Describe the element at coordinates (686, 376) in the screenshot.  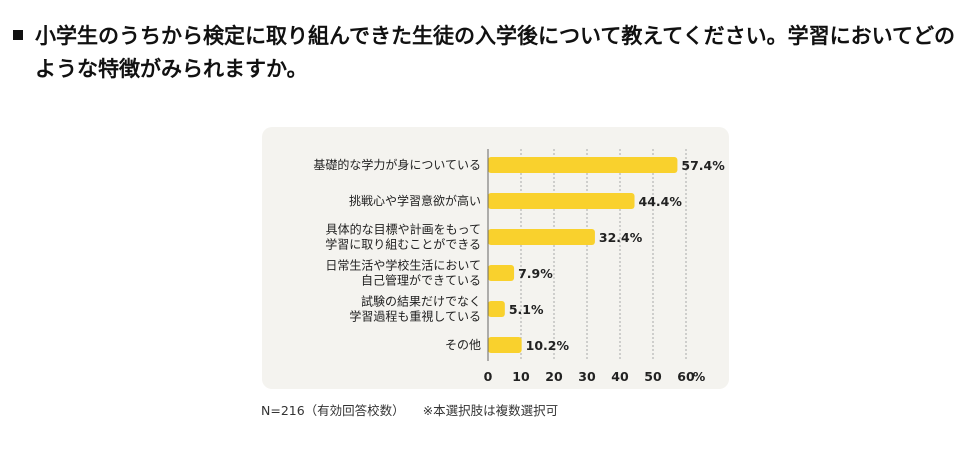
I see `x-tick-label: 60` at that location.